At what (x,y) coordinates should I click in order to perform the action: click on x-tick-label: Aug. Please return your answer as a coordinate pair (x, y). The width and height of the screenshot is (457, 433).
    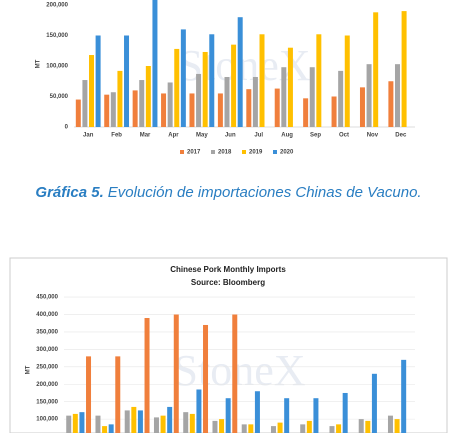
    Looking at the image, I should click on (287, 136).